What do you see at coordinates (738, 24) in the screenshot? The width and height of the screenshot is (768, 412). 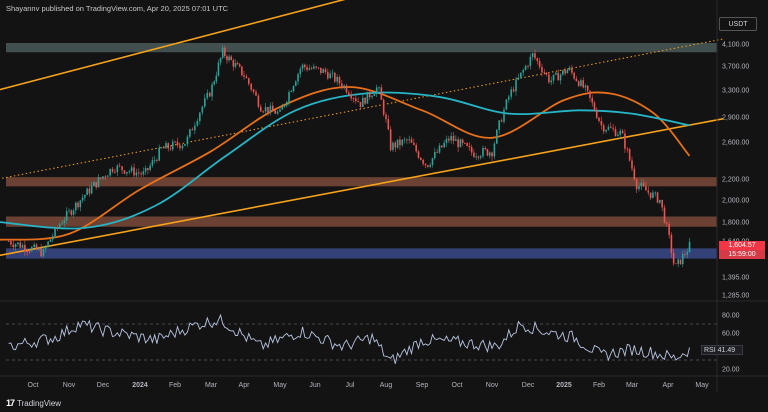 I see `currency-selector: USDT` at bounding box center [738, 24].